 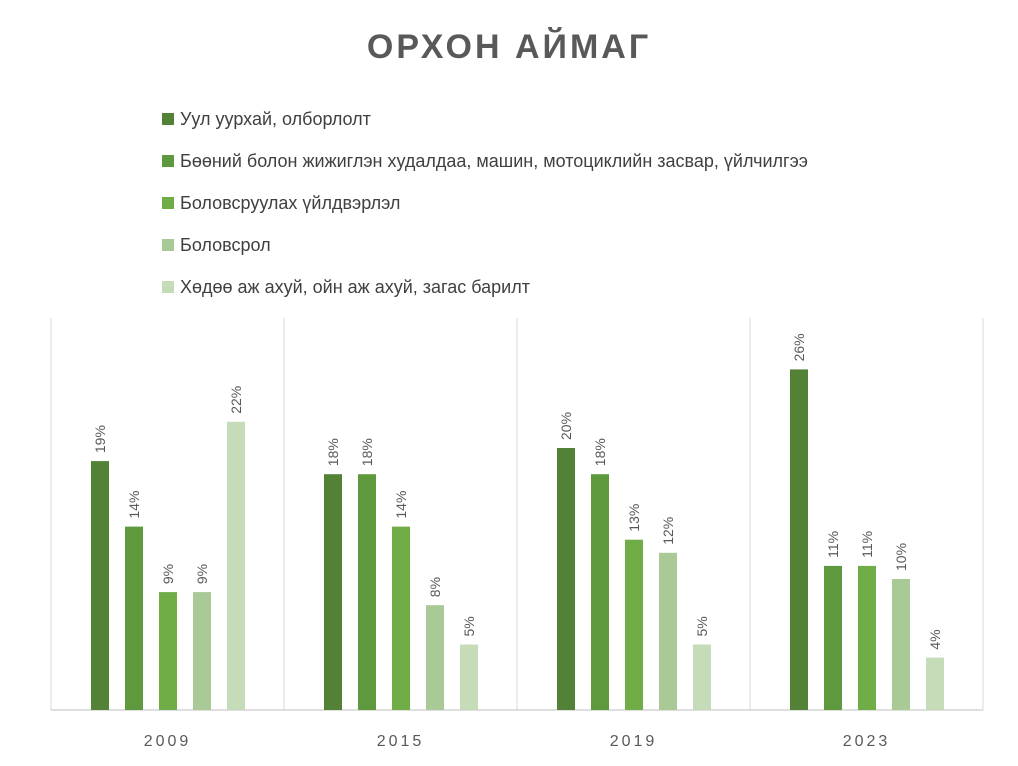 What do you see at coordinates (435, 587) in the screenshot?
I see `data-label: 8%` at bounding box center [435, 587].